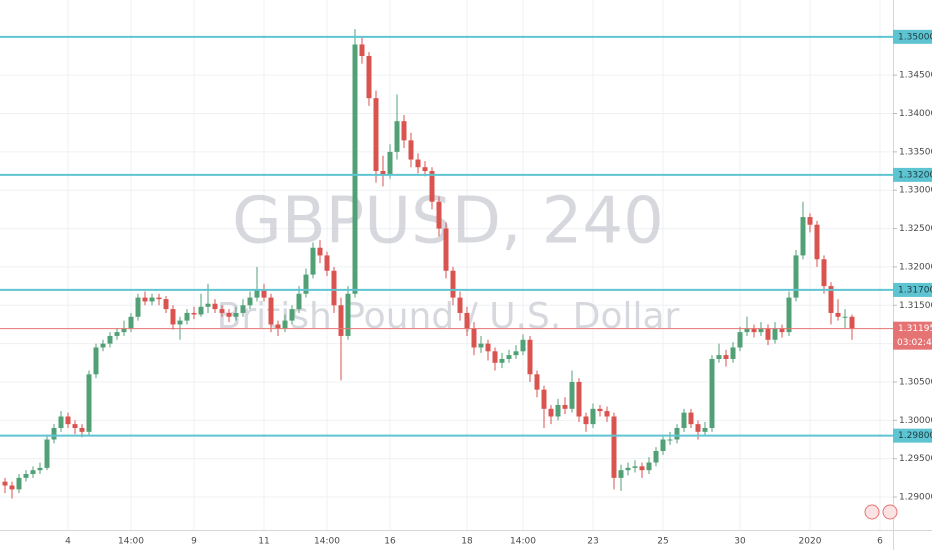  Describe the element at coordinates (662, 542) in the screenshot. I see `x-tick-label: 25` at that location.